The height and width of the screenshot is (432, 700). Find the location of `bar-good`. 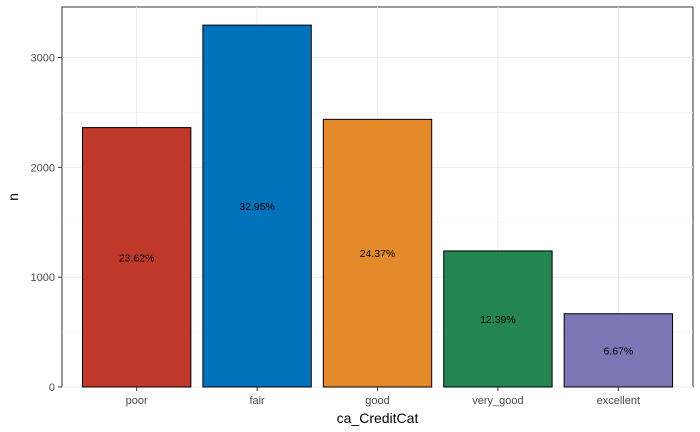

bar-good is located at coordinates (377, 253).